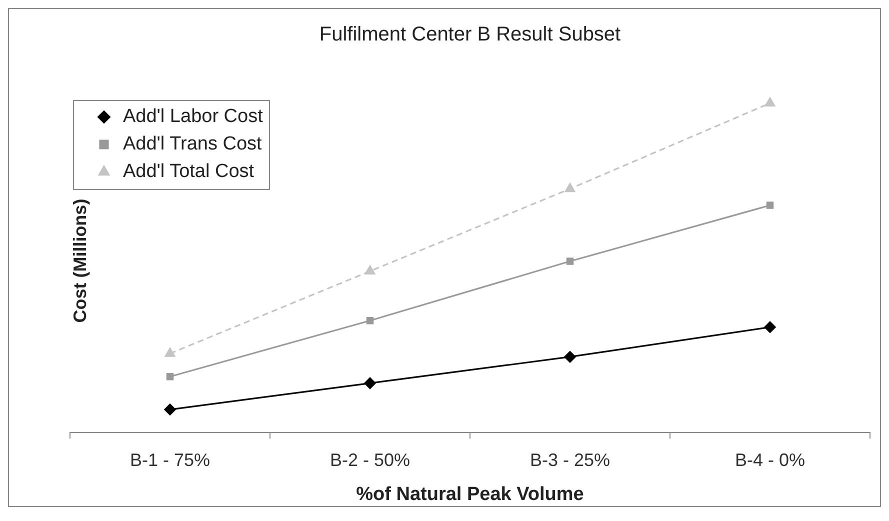 The image size is (889, 521). I want to click on legend-label: Add'l Trans Cost, so click(193, 144).